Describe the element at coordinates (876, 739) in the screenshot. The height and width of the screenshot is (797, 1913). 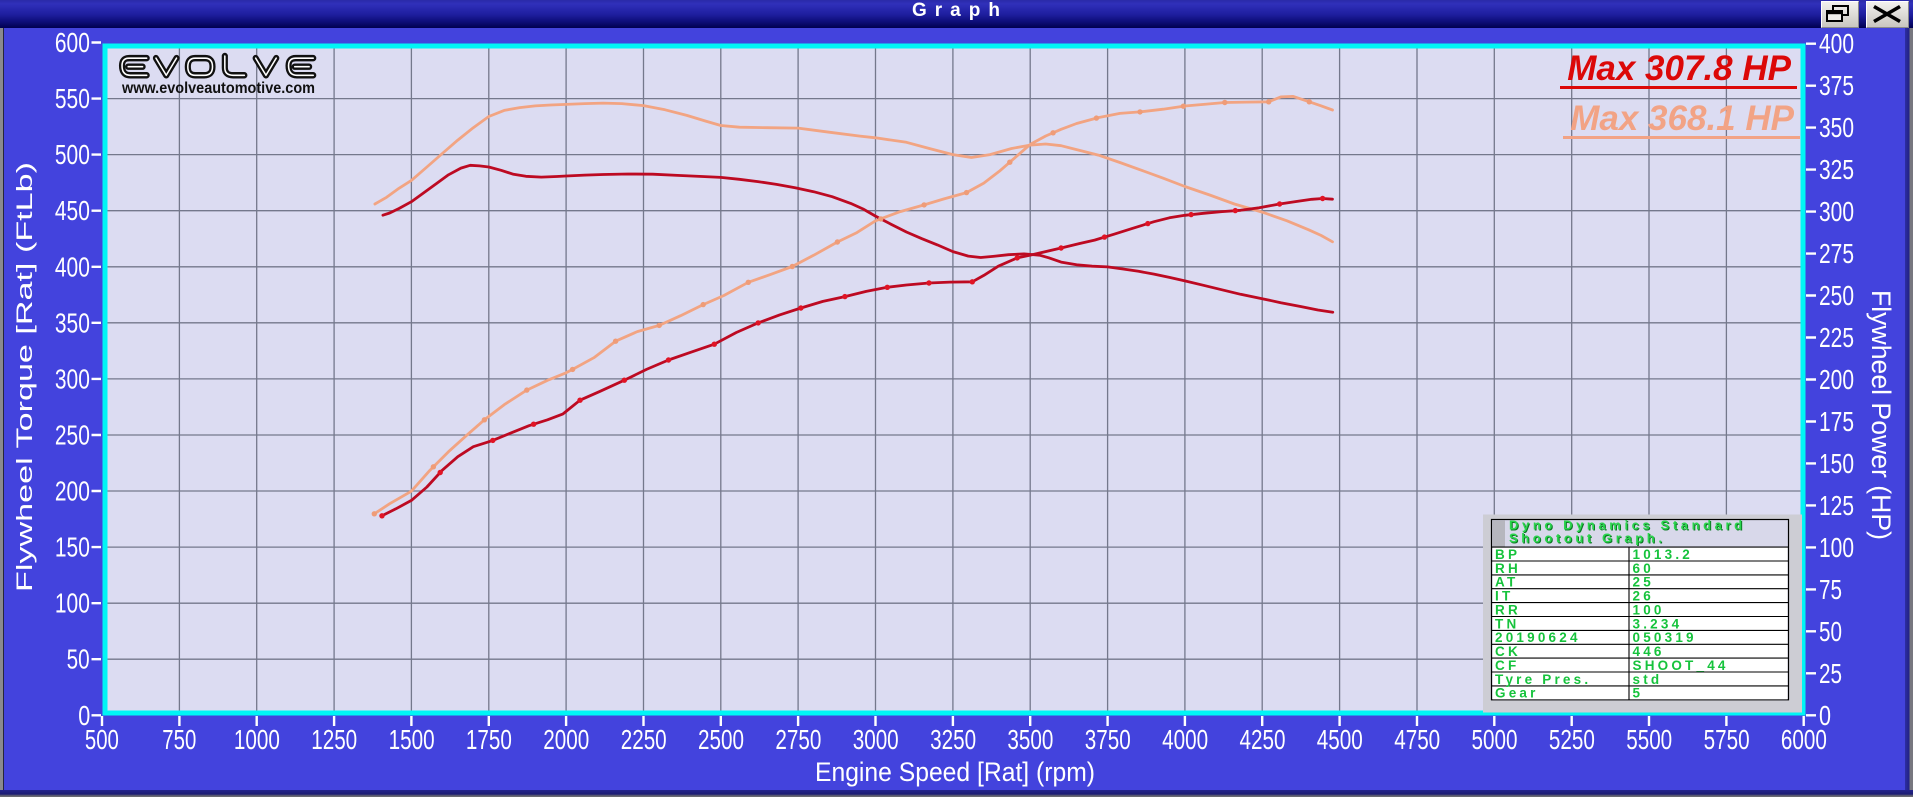
I see `svg-text: 3000` at that location.